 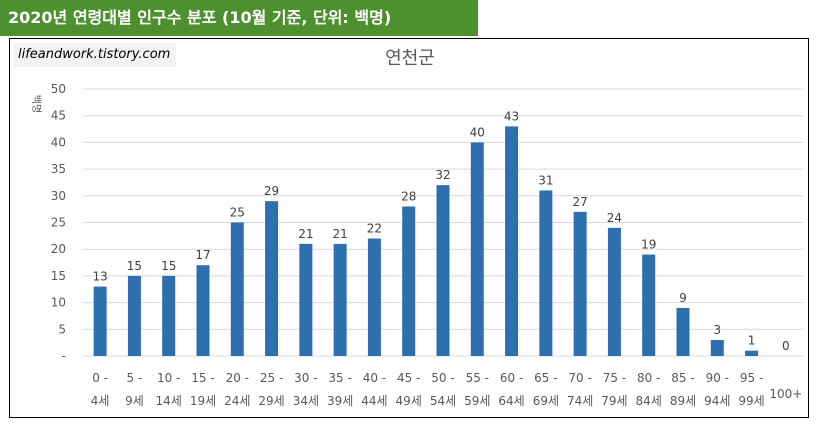 I want to click on x-category-label: 99세, so click(x=751, y=401).